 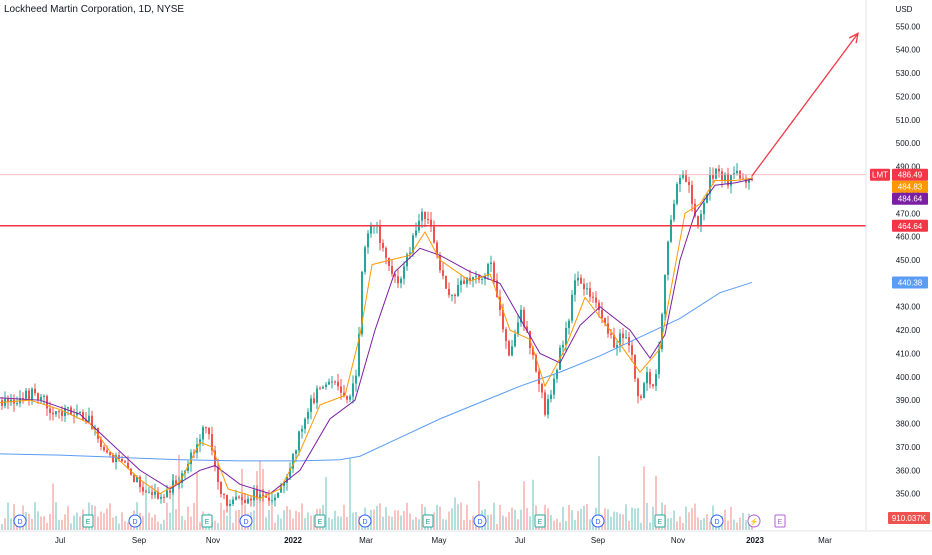 I want to click on x-tick-label: 2023, so click(x=755, y=540).